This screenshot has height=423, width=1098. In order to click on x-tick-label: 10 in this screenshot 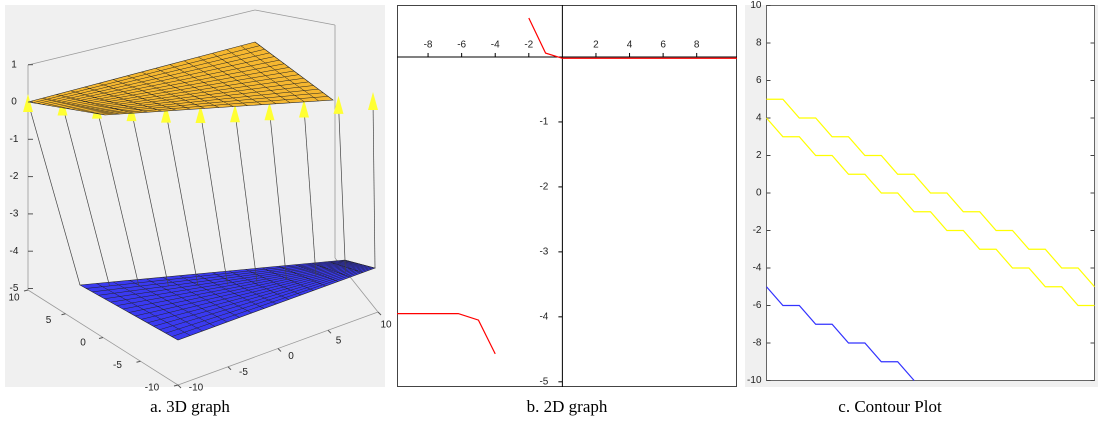, I will do `click(386, 325)`.